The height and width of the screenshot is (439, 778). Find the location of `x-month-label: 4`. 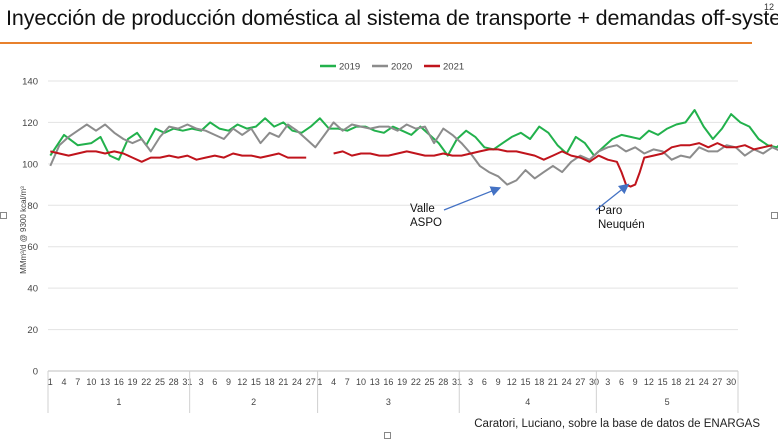

x-month-label: 4 is located at coordinates (527, 402).